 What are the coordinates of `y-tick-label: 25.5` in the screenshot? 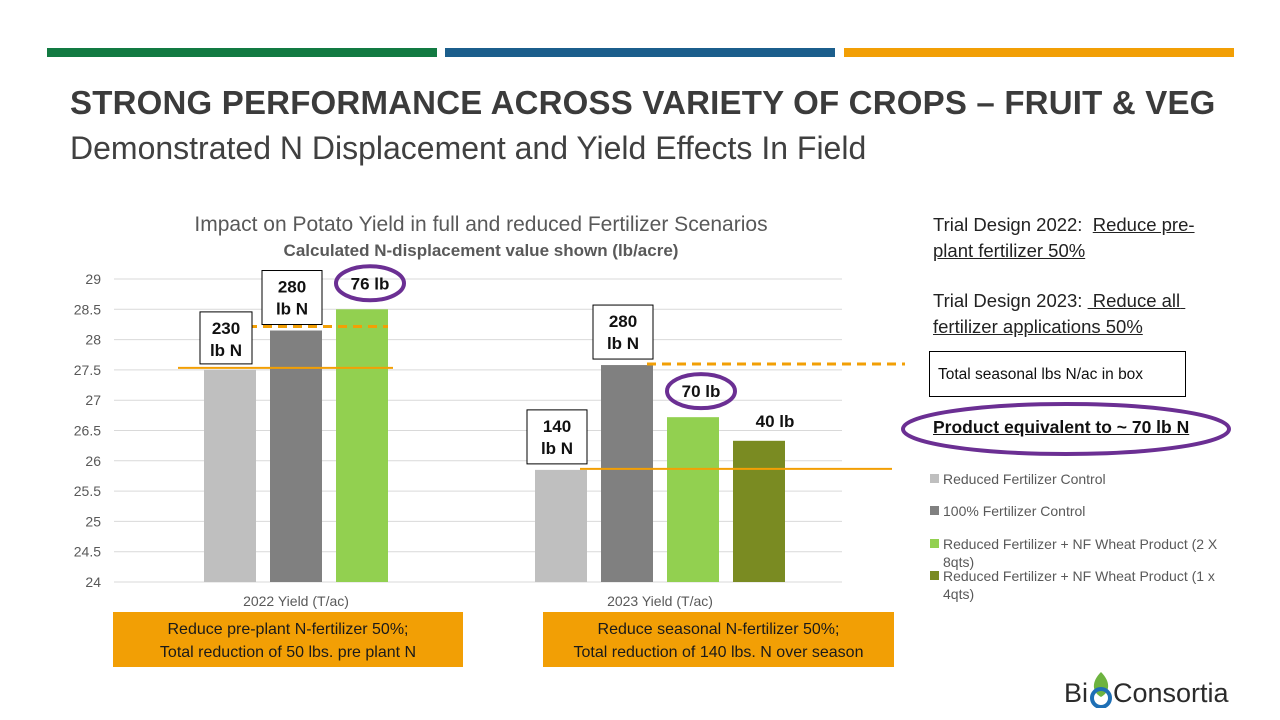 It's located at (87, 491).